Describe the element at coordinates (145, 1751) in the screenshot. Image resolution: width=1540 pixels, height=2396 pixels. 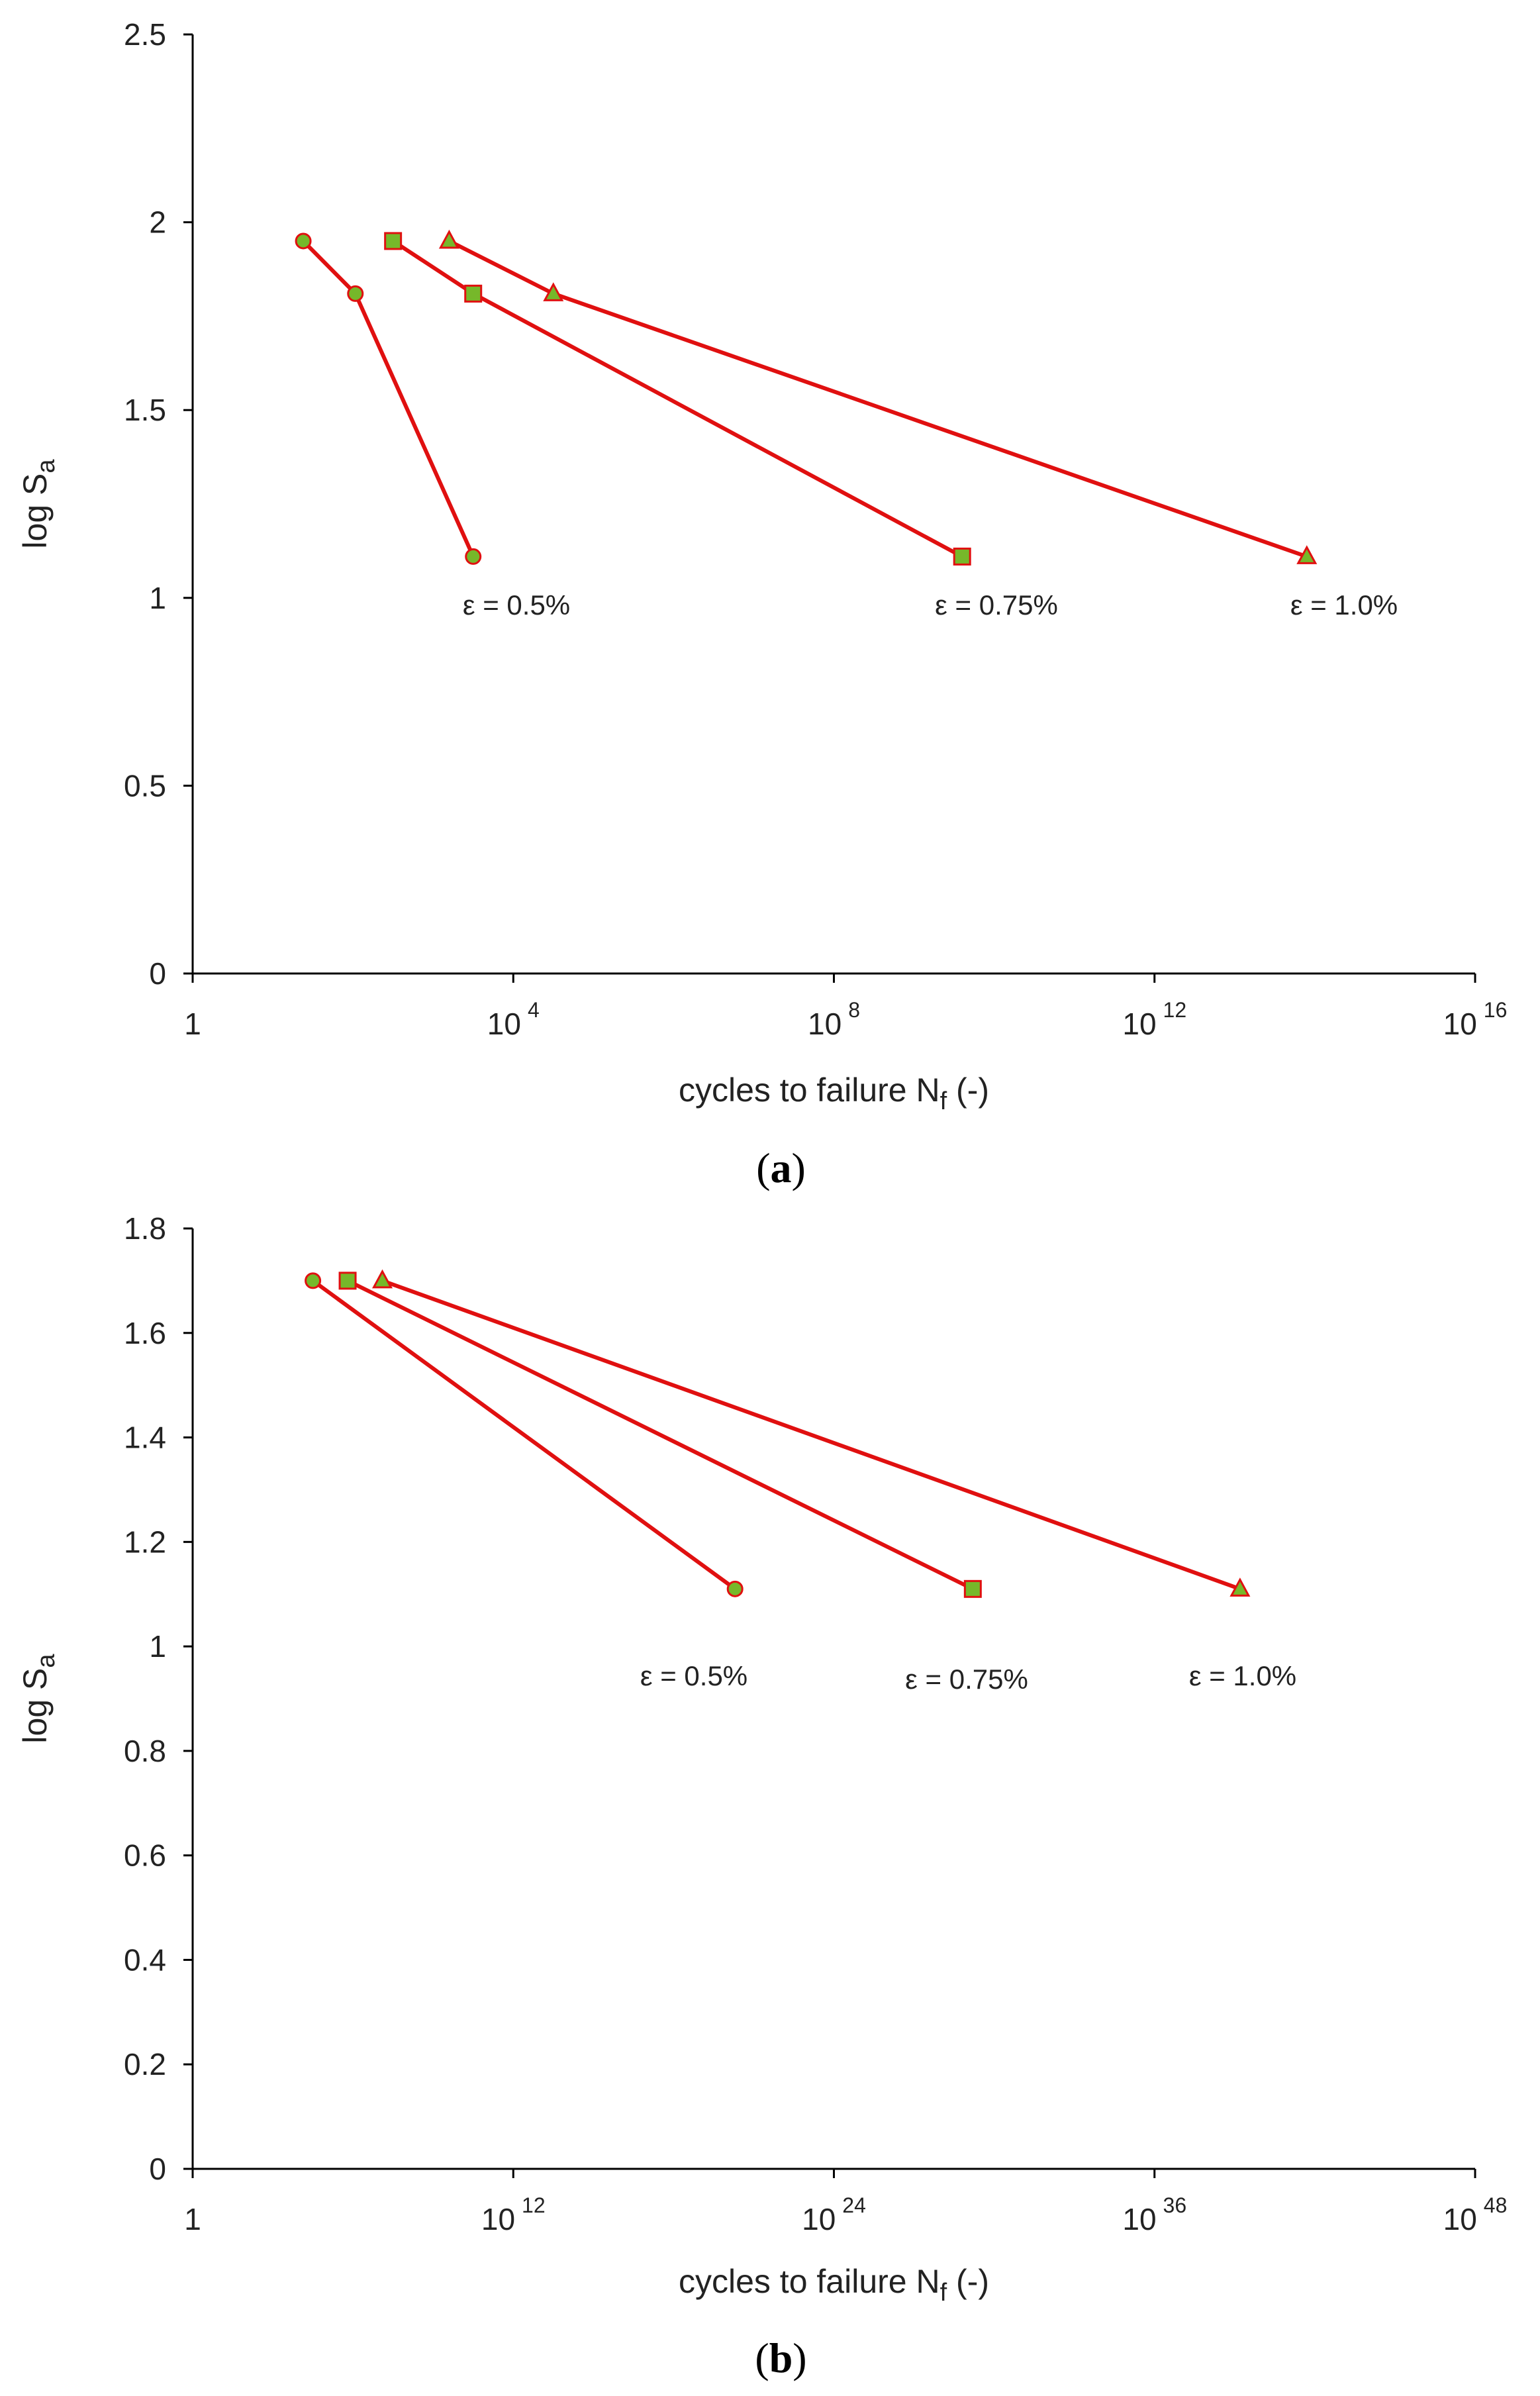
I see `y-tick-label: 0.8` at that location.